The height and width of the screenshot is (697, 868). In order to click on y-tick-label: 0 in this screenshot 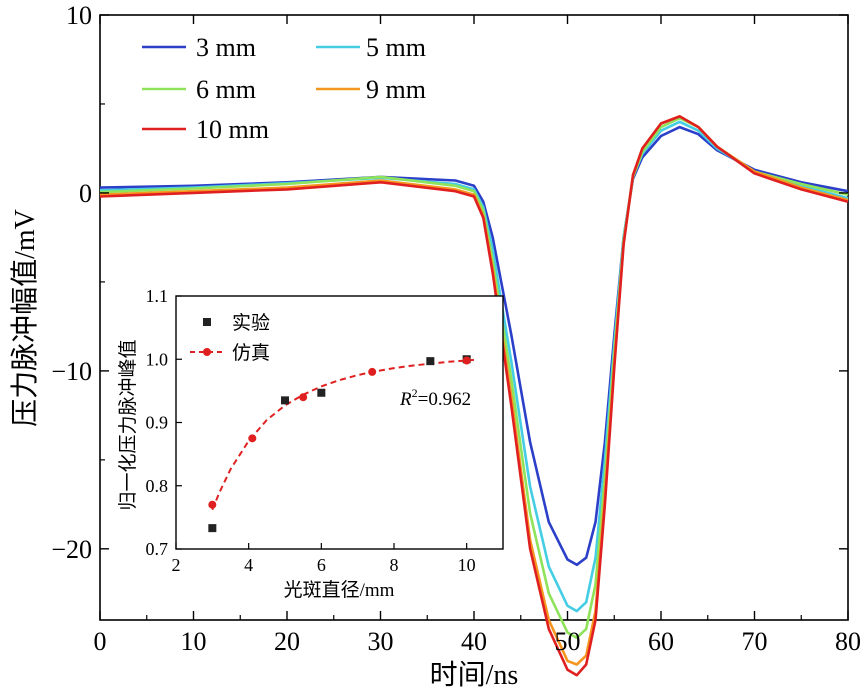, I will do `click(85, 193)`.